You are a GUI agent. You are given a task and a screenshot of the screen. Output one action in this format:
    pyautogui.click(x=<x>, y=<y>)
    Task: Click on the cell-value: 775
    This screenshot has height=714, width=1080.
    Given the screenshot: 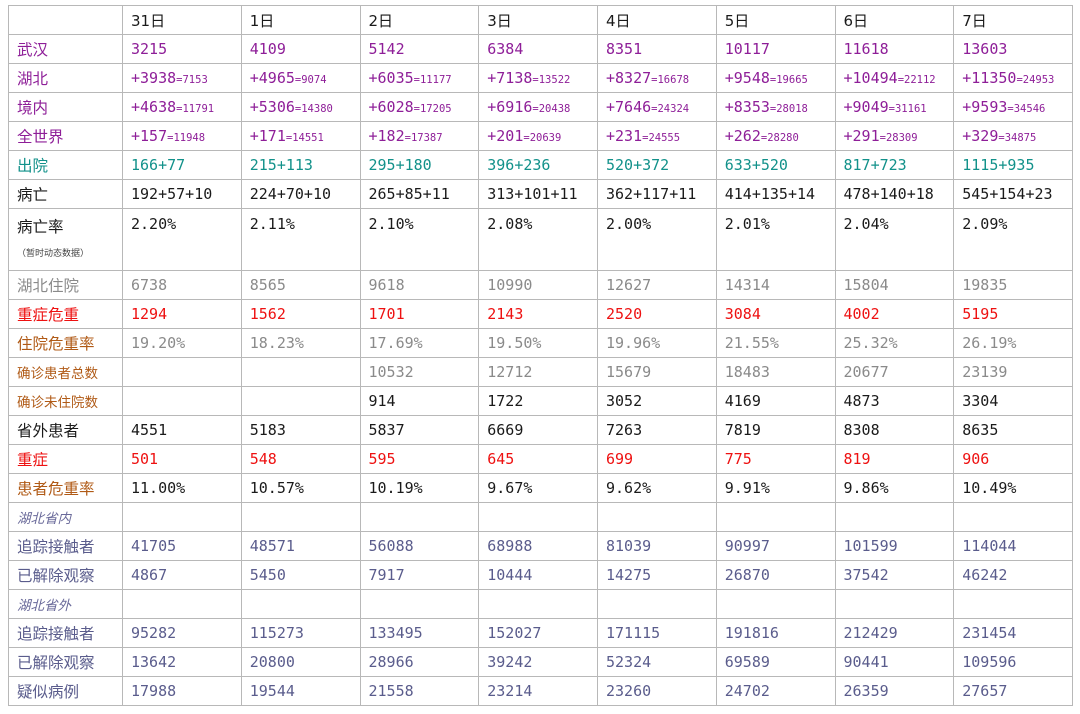 What is the action you would take?
    pyautogui.click(x=738, y=459)
    